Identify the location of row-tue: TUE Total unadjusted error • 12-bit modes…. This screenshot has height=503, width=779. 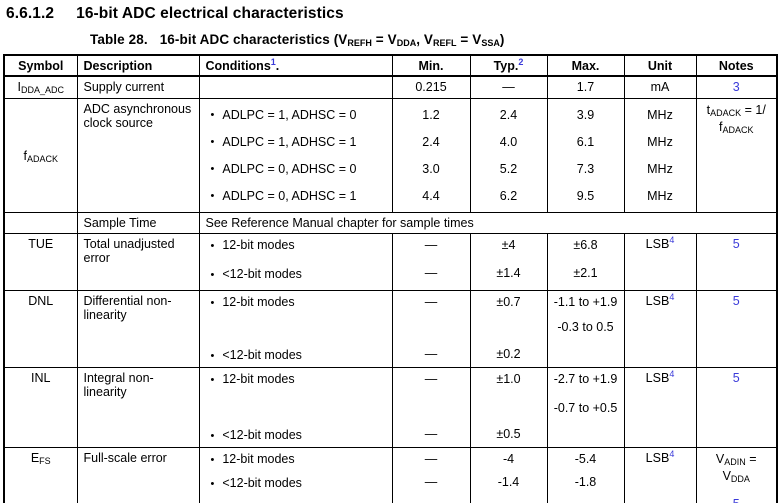
(390, 261).